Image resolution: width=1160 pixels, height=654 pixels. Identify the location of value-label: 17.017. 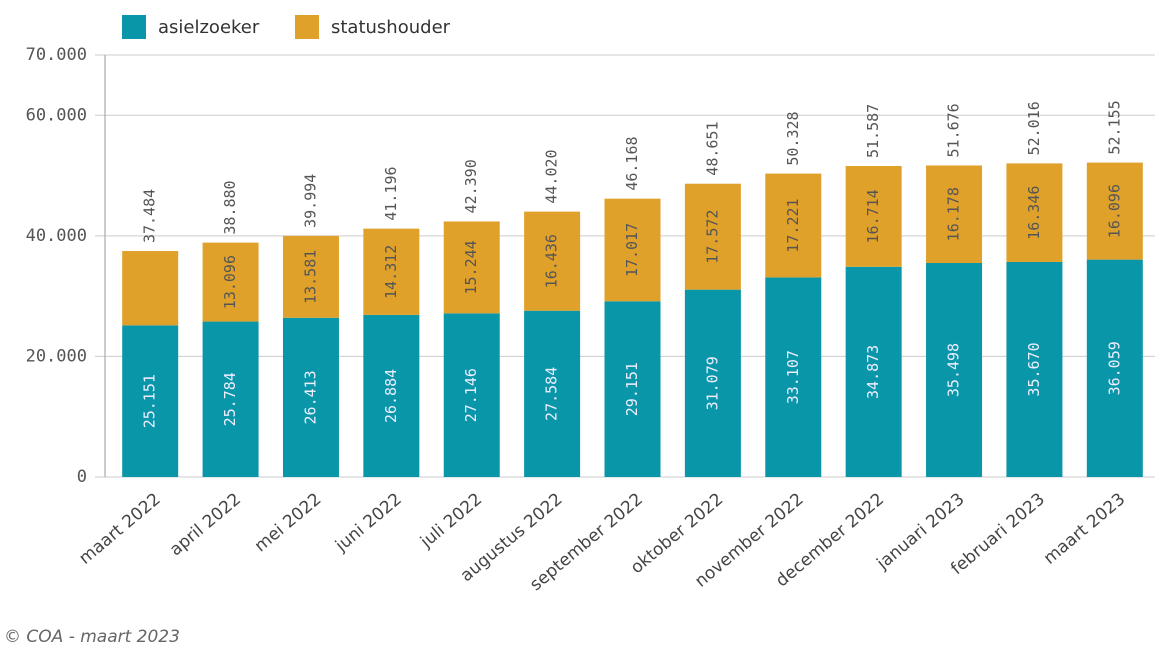
(632, 250).